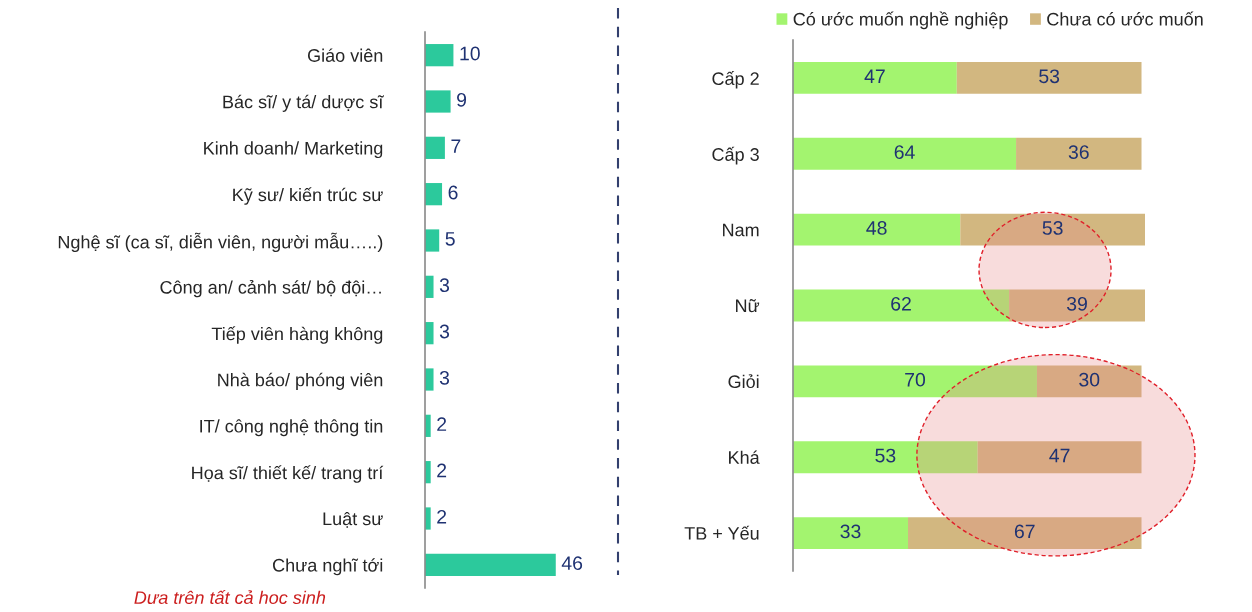  I want to click on data-label: 33, so click(850, 531).